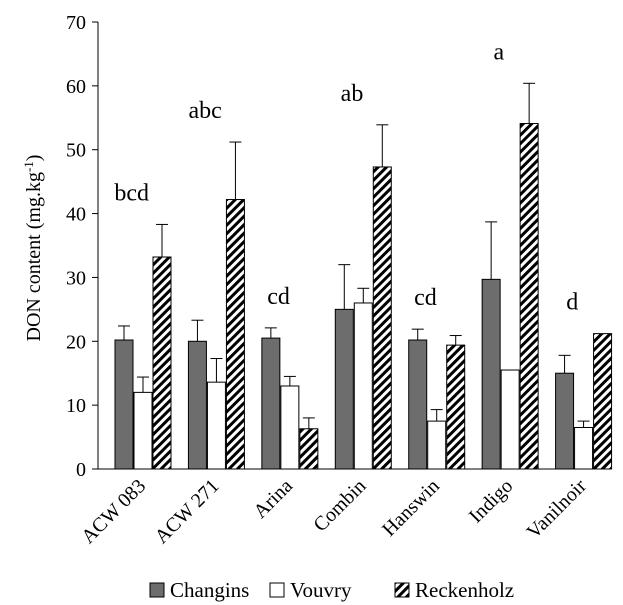 The width and height of the screenshot is (623, 605). Describe the element at coordinates (464, 590) in the screenshot. I see `legend-label-reckenholz: Reckenholz` at that location.